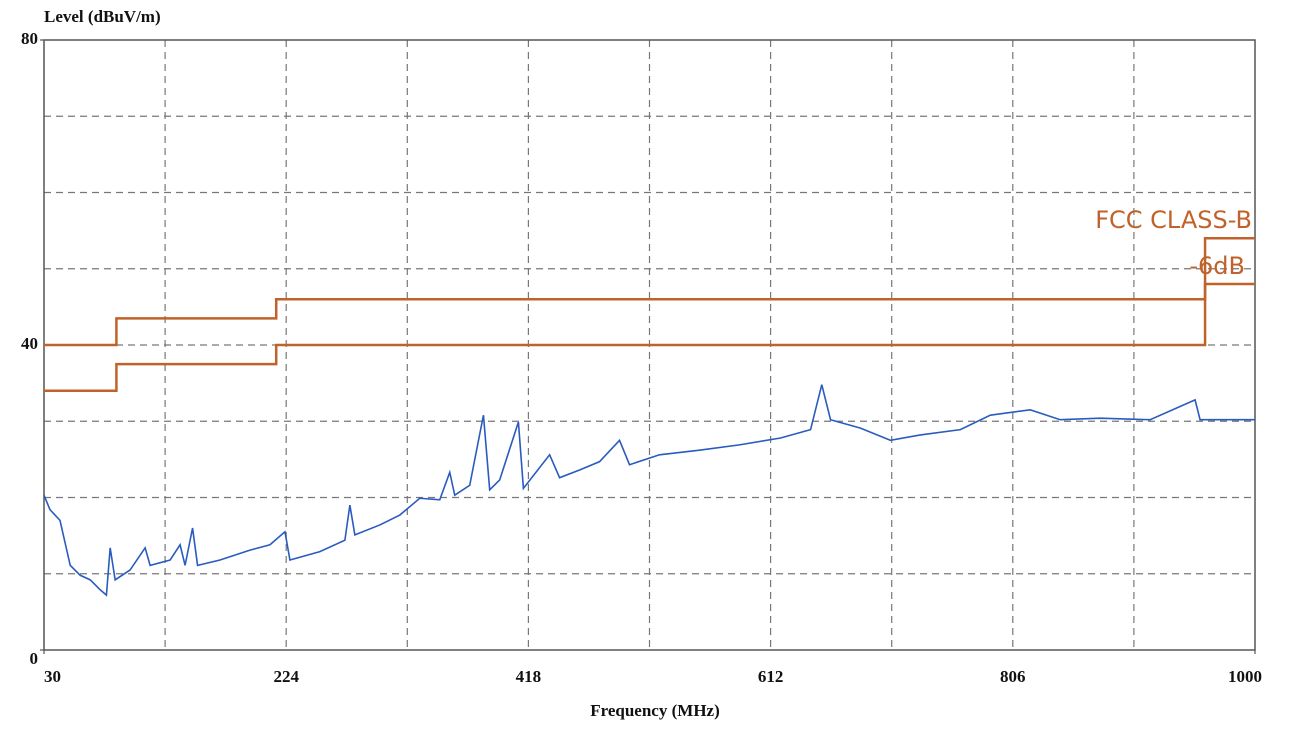 The width and height of the screenshot is (1301, 731). Describe the element at coordinates (102, 16) in the screenshot. I see `chart-title: Level (dBuV/m)` at that location.